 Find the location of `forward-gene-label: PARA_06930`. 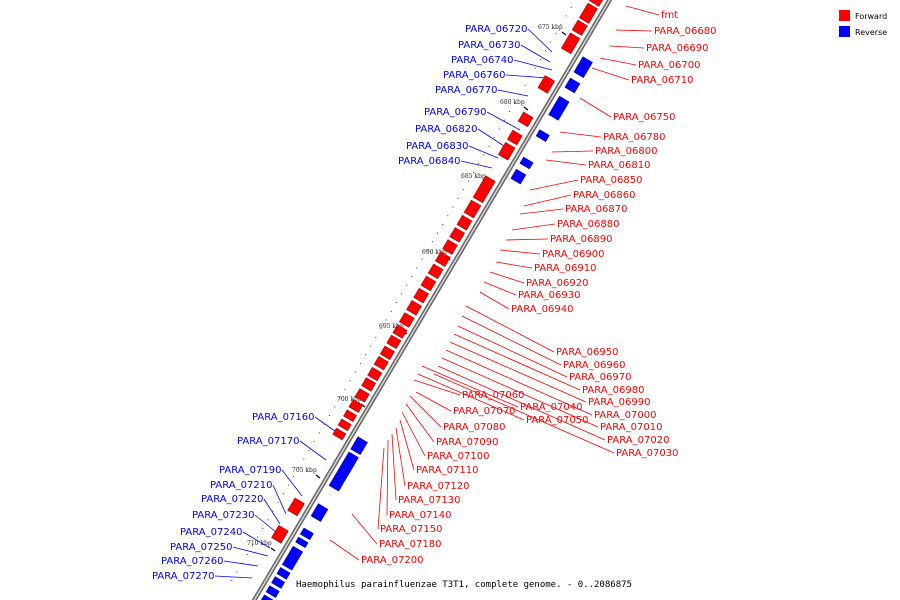

forward-gene-label: PARA_06930 is located at coordinates (549, 295).